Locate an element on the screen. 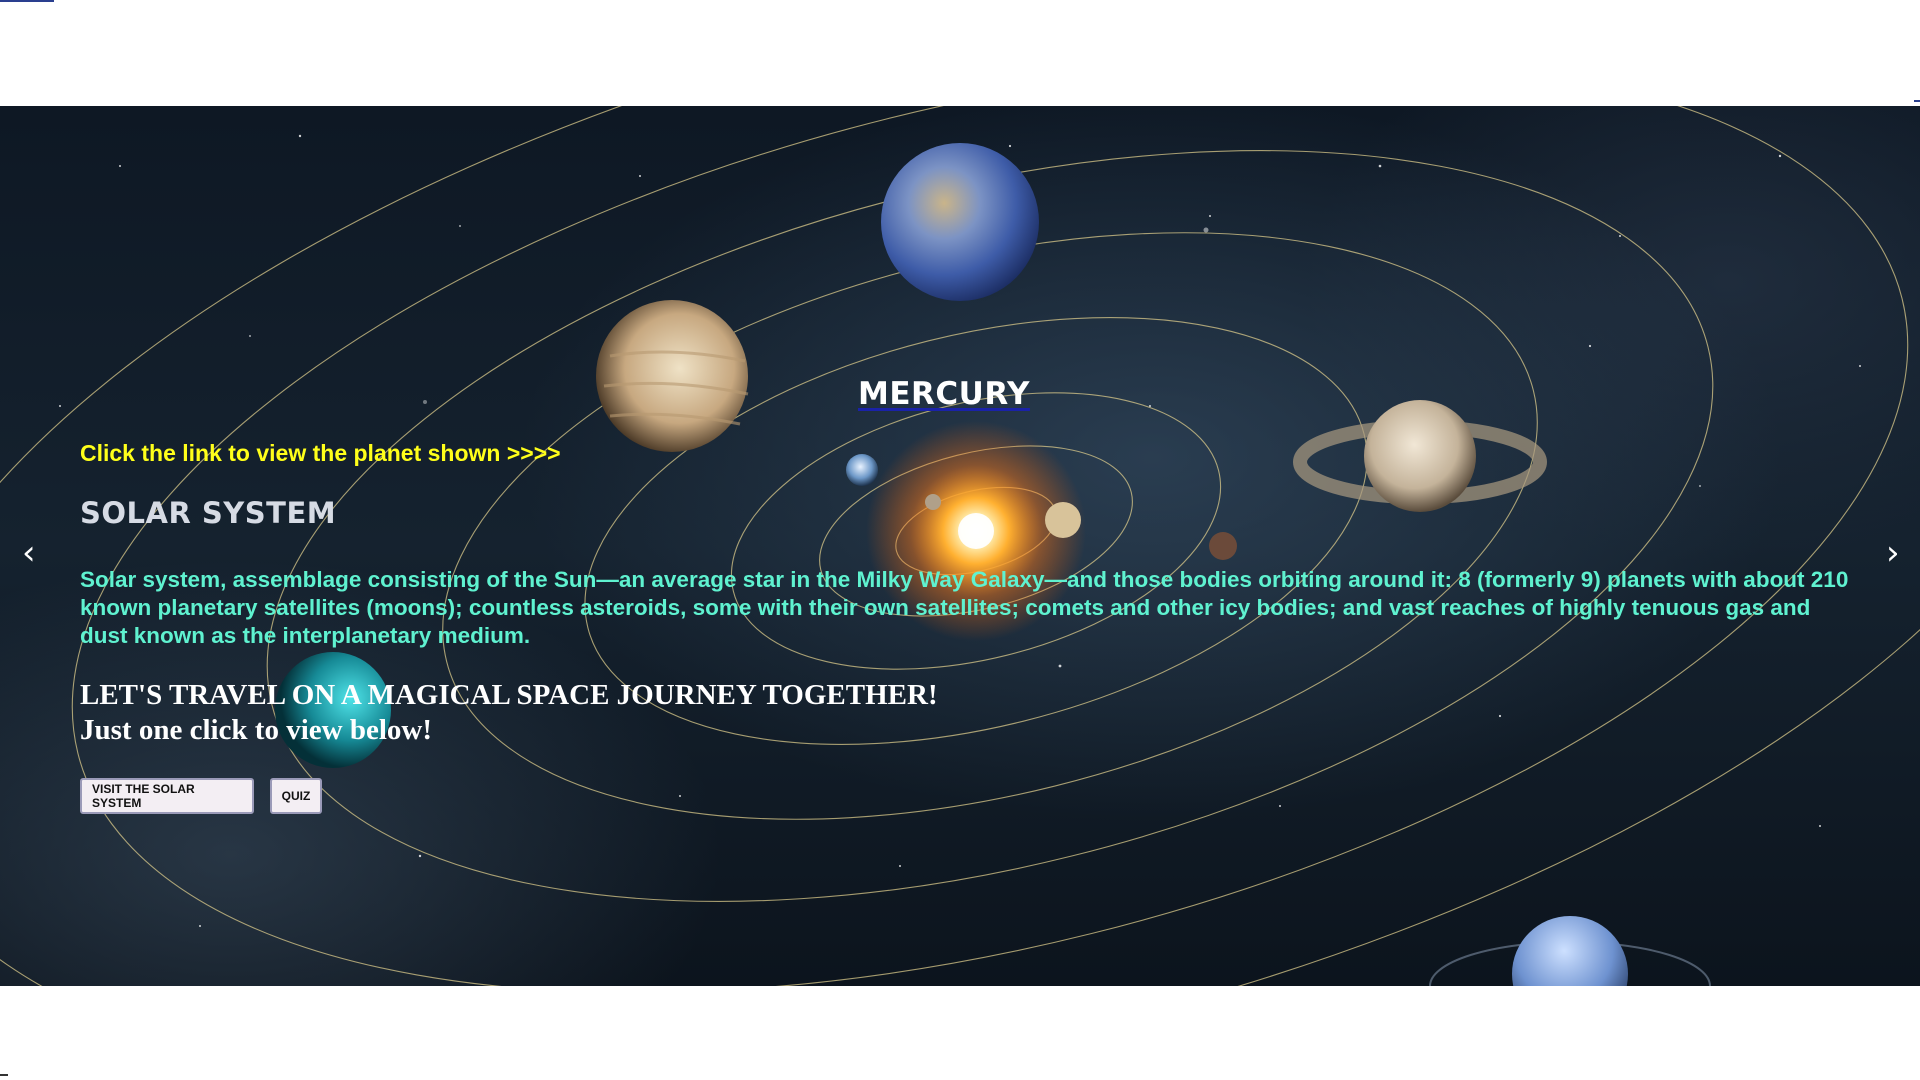  right-accent-line is located at coordinates (1917, 101).